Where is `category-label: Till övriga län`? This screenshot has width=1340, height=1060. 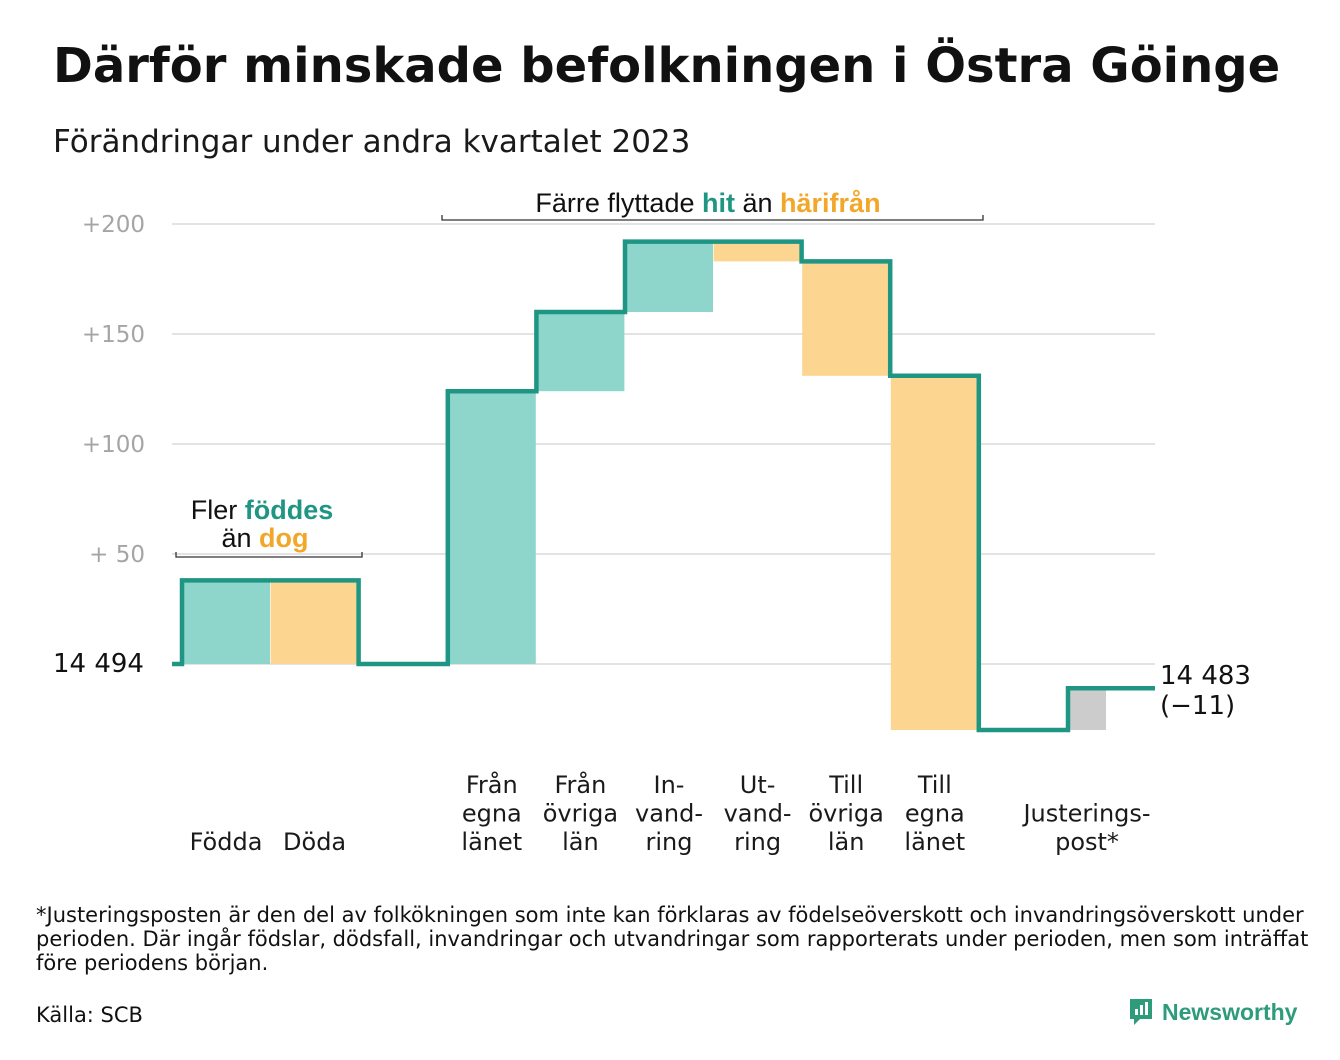 category-label: Till övriga län is located at coordinates (846, 813).